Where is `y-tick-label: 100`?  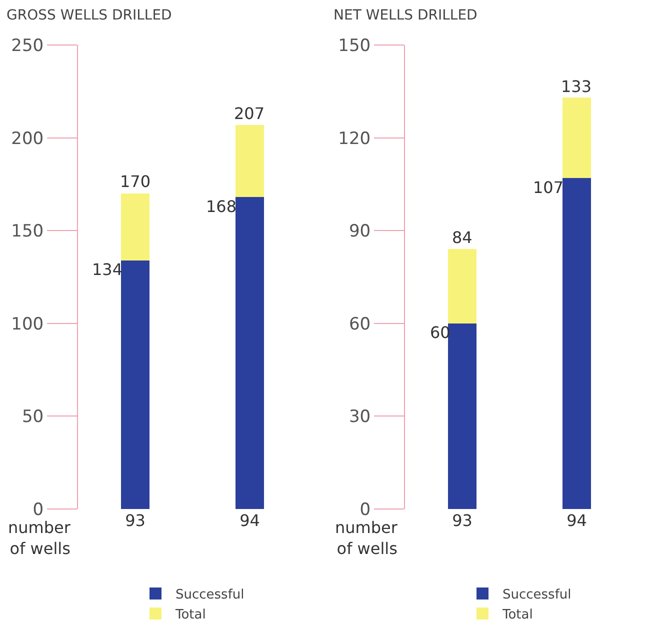
y-tick-label: 100 is located at coordinates (27, 324).